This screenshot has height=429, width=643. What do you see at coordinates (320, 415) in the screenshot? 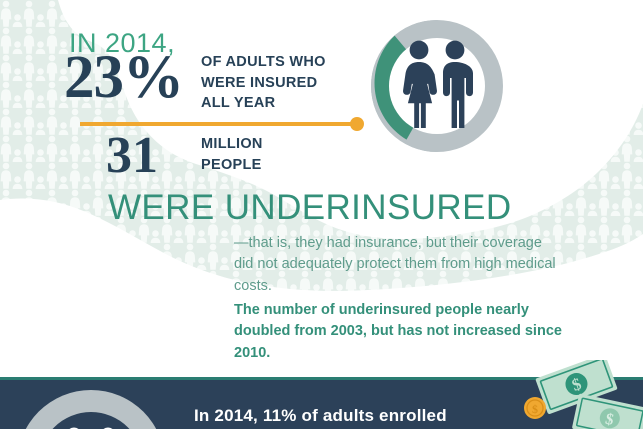
I see `band-statement: In 2014, 11% of adults enrolled` at bounding box center [320, 415].